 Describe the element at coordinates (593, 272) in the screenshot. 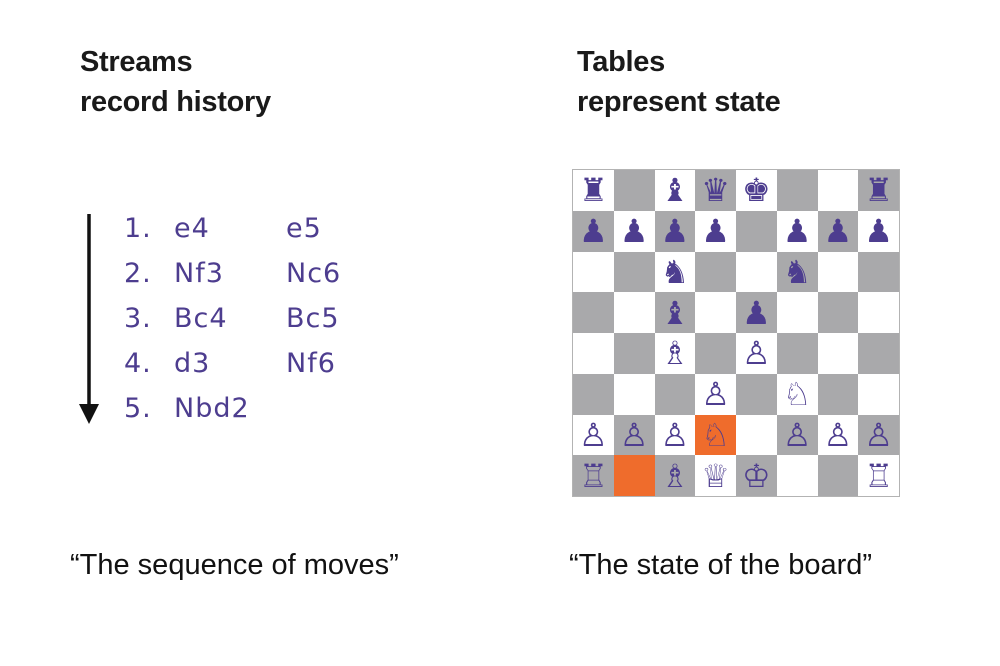

I see `square-a6` at that location.